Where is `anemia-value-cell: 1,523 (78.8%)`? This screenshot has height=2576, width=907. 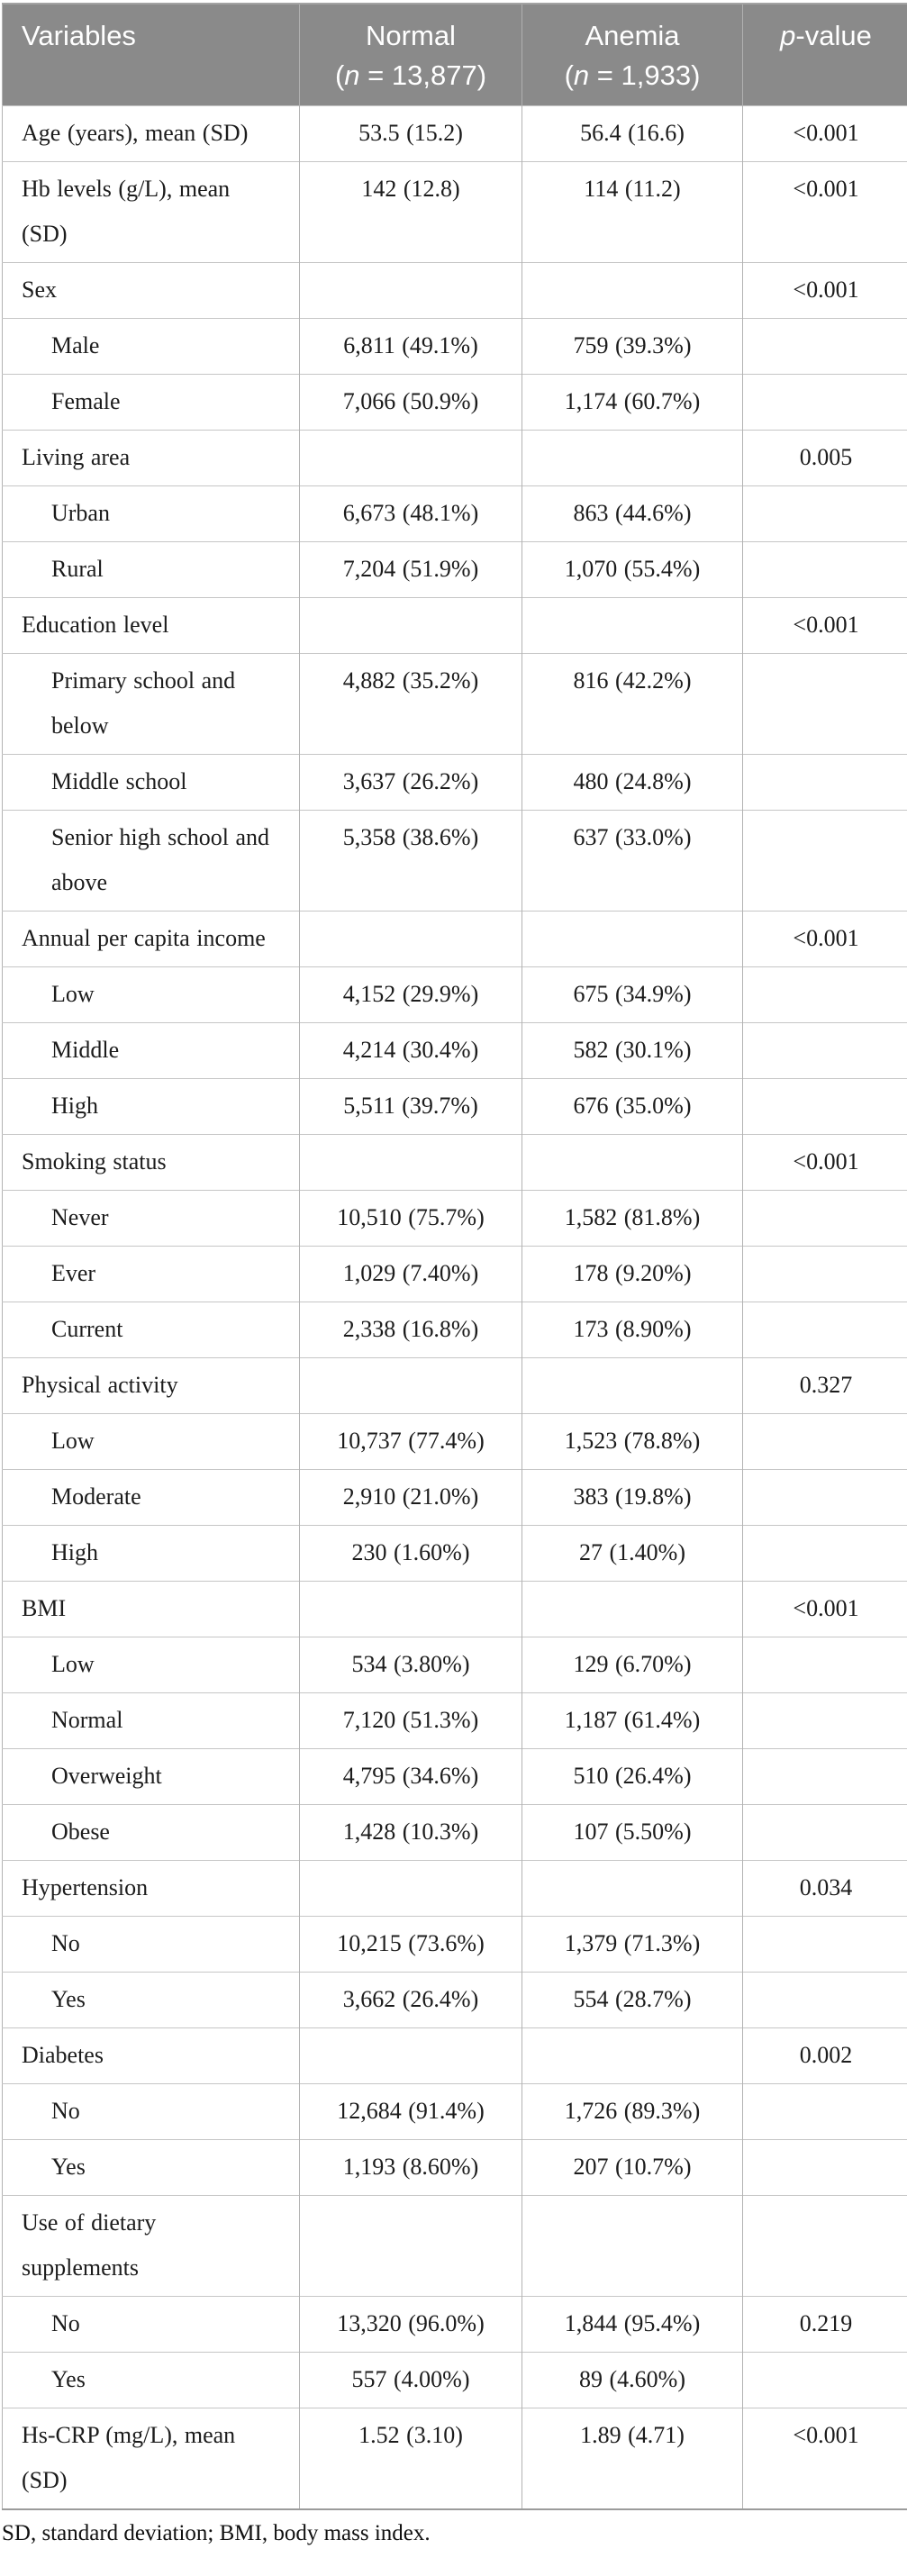
anemia-value-cell: 1,523 (78.8%) is located at coordinates (632, 1440).